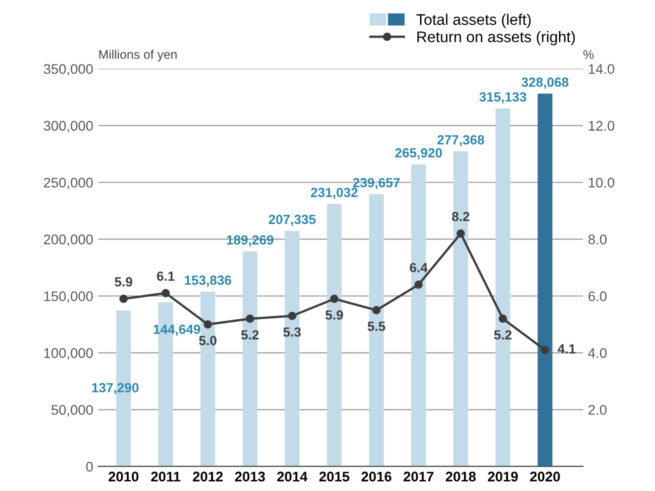  Describe the element at coordinates (207, 477) in the screenshot. I see `x-tick-label: 2012` at that location.